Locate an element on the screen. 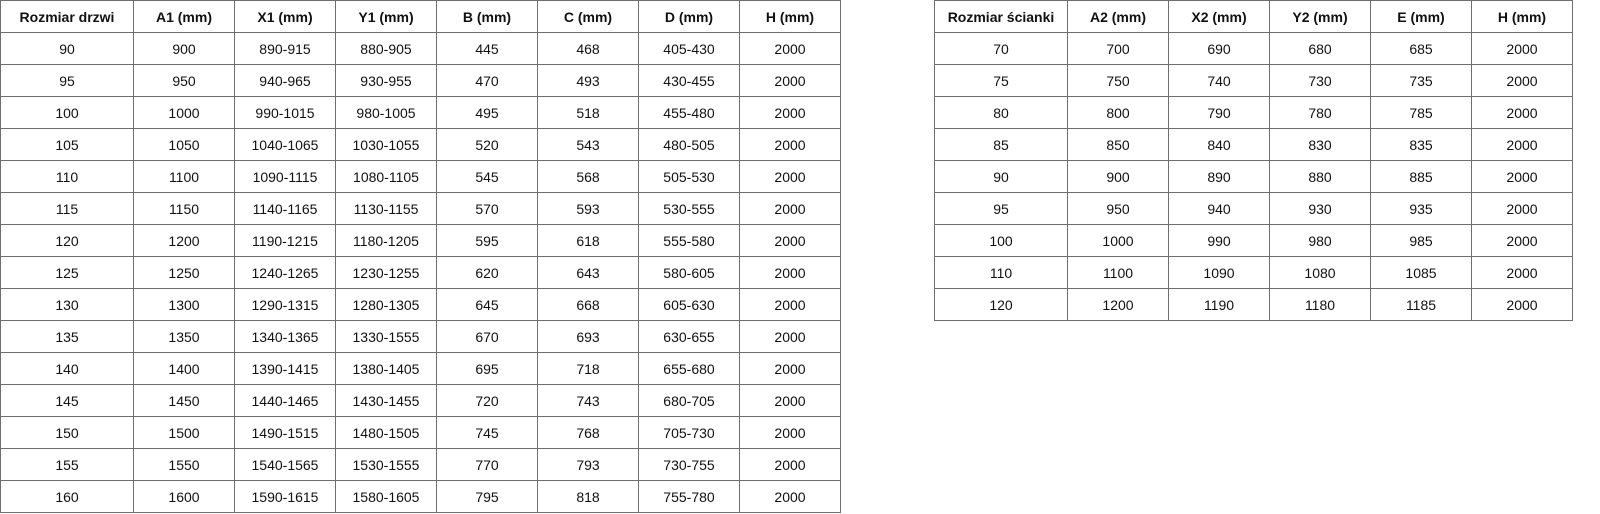 This screenshot has height=514, width=1600. table-cell: 880-905 is located at coordinates (386, 48).